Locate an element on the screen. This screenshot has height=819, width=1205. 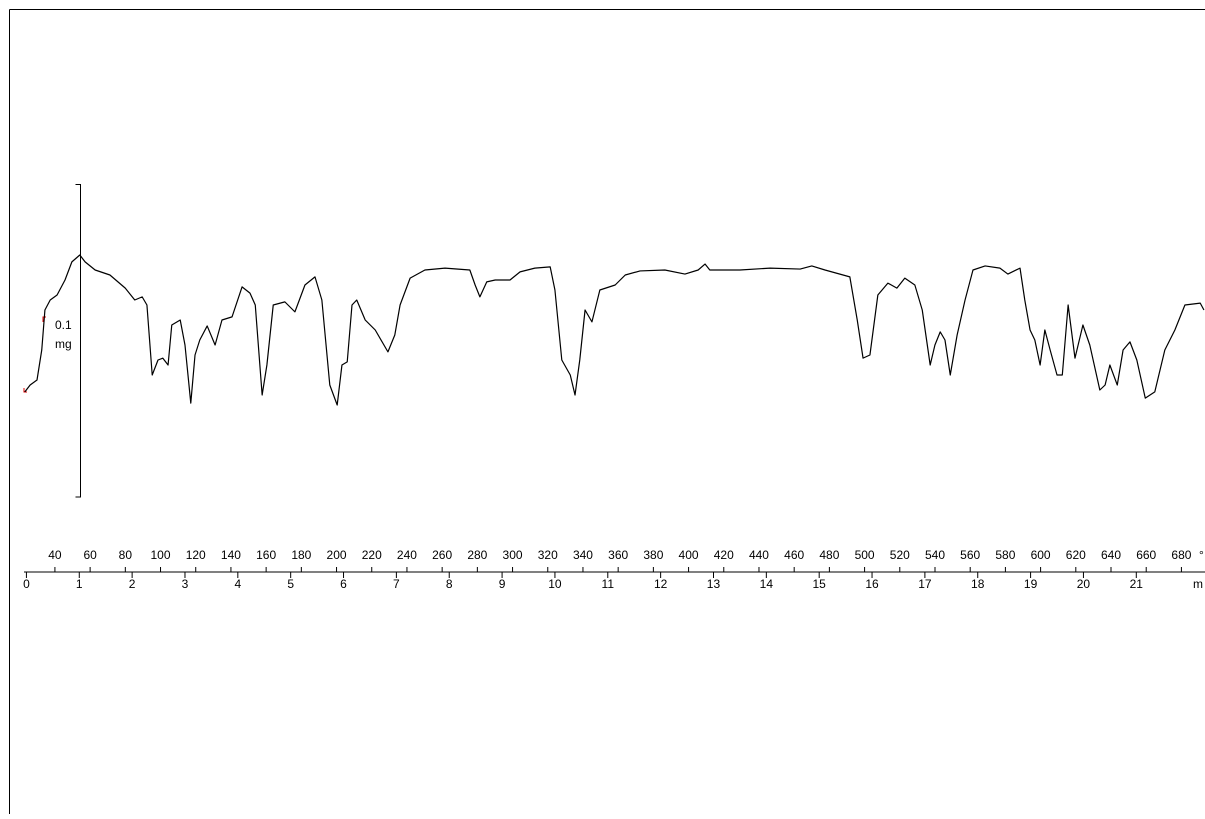
scale-bar-unit: mg is located at coordinates (63, 344).